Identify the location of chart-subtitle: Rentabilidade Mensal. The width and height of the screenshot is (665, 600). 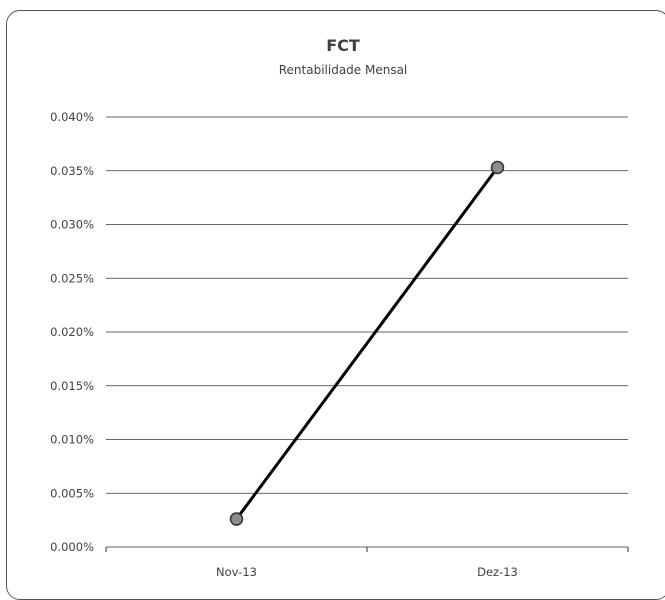
(343, 70).